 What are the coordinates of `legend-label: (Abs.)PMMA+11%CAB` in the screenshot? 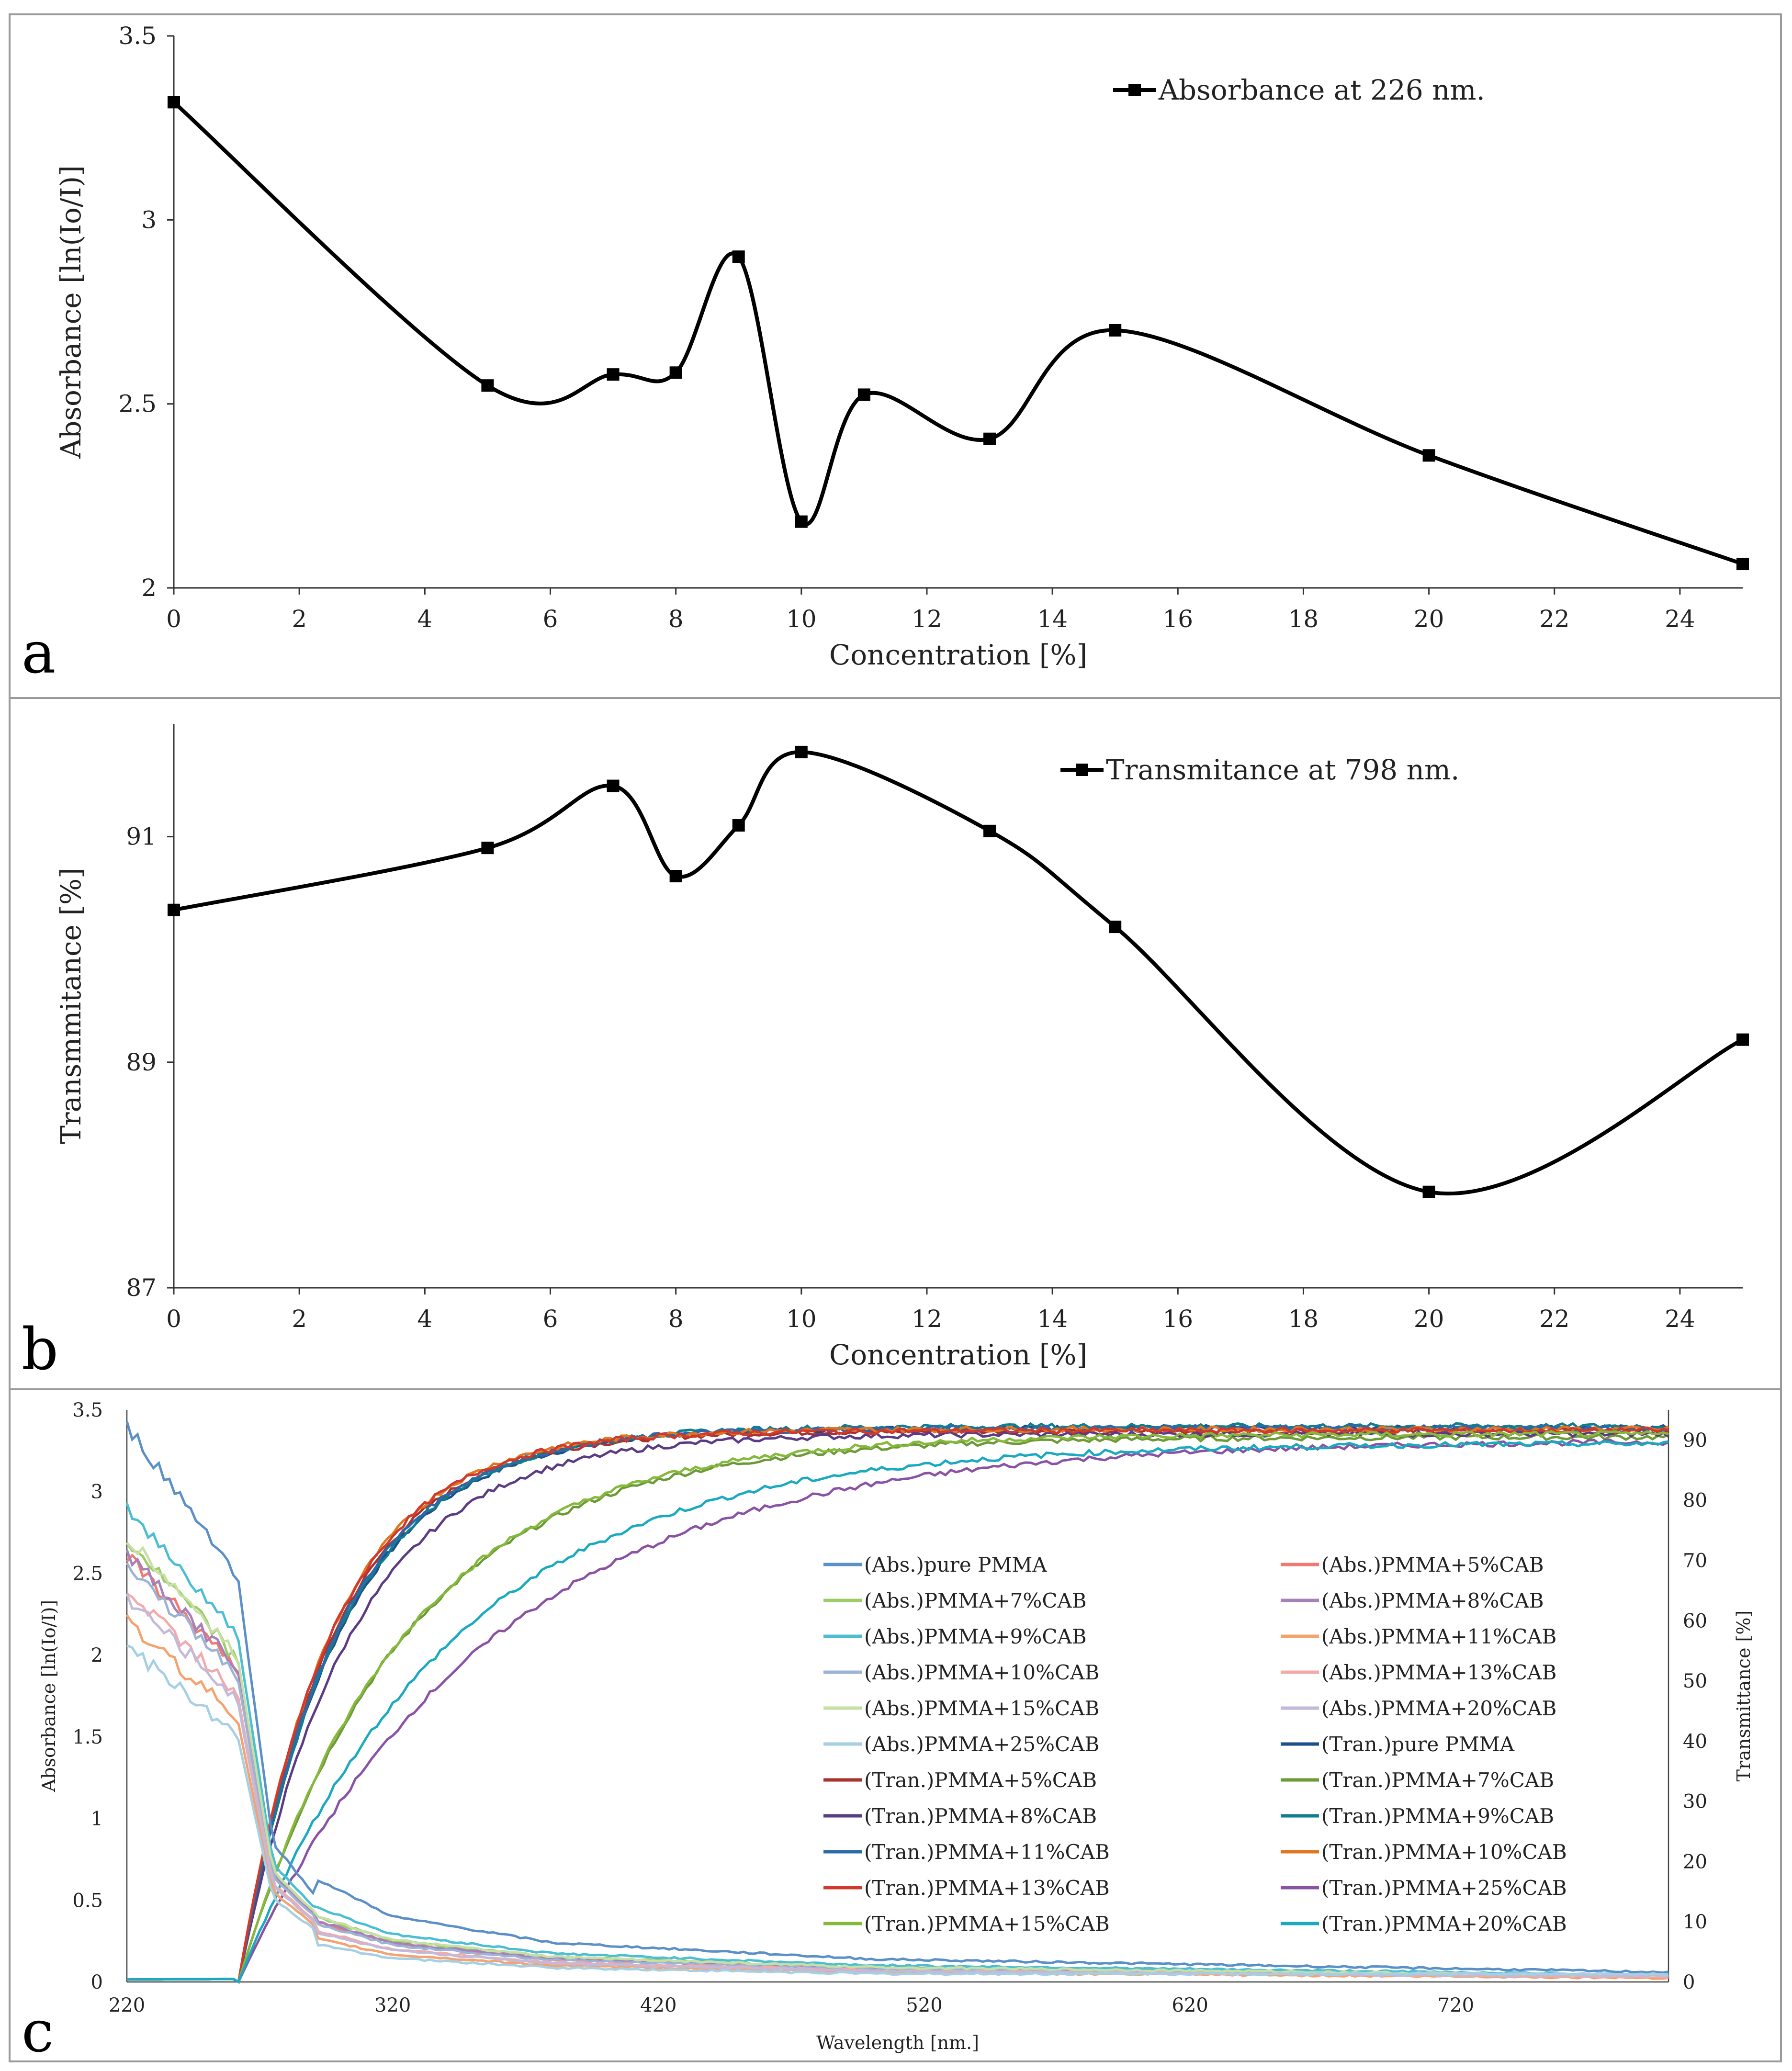 It's located at (1438, 1636).